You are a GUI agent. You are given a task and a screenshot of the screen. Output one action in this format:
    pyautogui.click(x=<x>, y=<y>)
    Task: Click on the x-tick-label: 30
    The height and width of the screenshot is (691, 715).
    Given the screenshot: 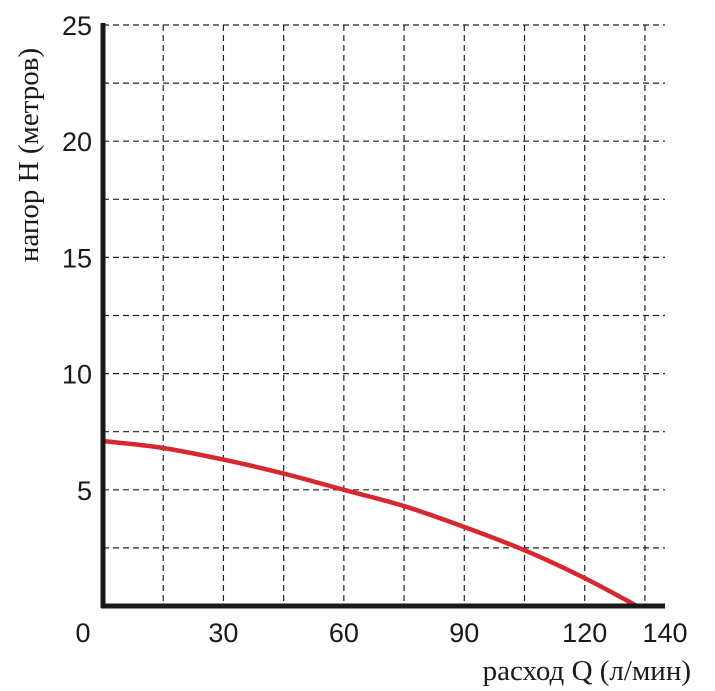 What is the action you would take?
    pyautogui.click(x=223, y=633)
    